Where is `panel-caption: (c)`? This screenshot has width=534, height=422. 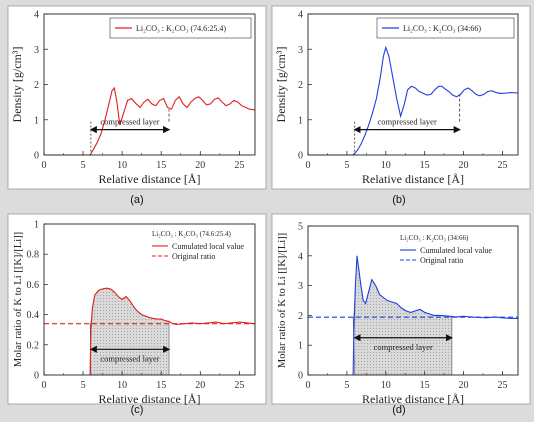 panel-caption: (c) is located at coordinates (137, 410).